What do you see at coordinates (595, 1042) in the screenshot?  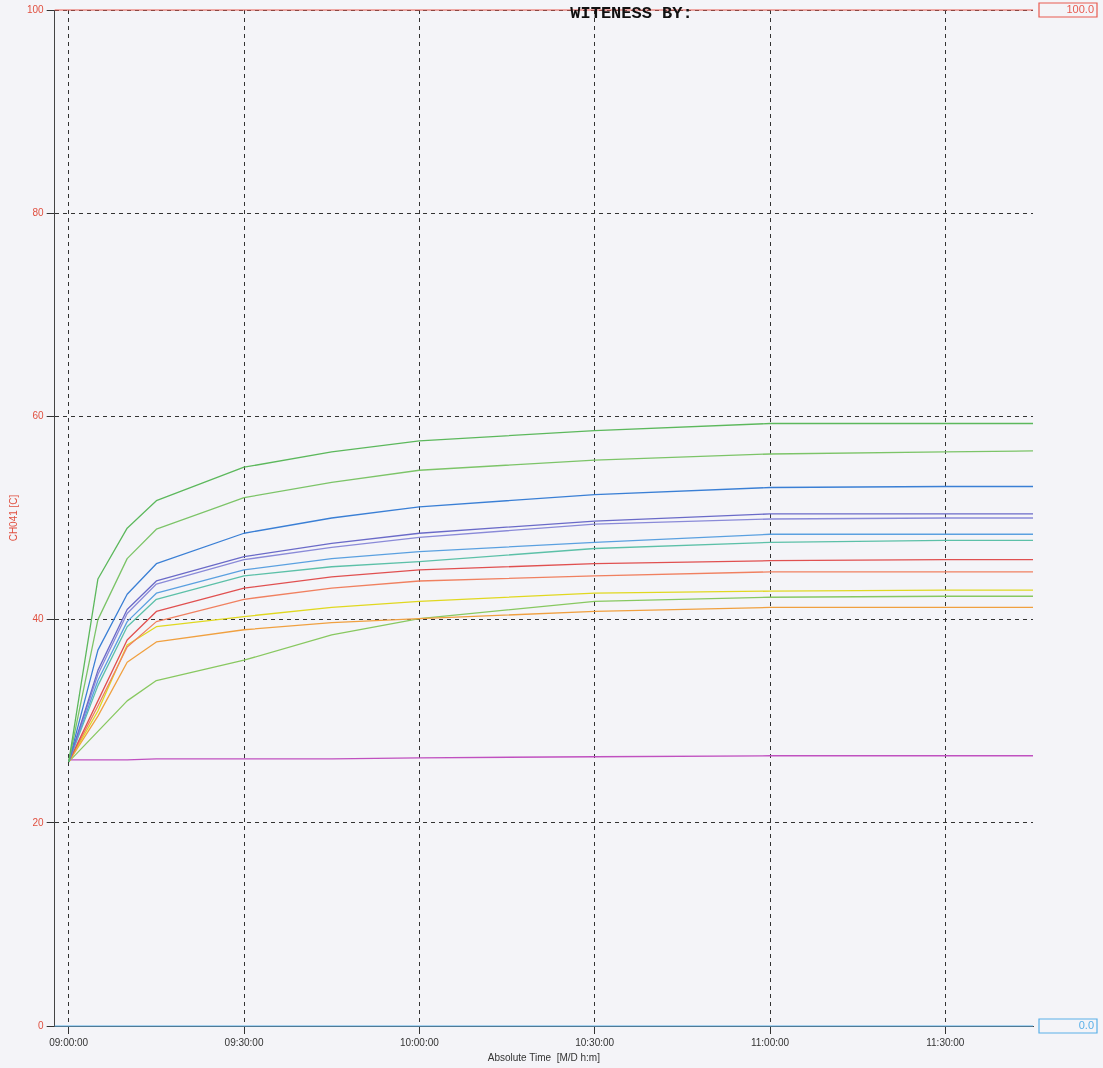 I see `x-tick-label: 10:30:00` at bounding box center [595, 1042].